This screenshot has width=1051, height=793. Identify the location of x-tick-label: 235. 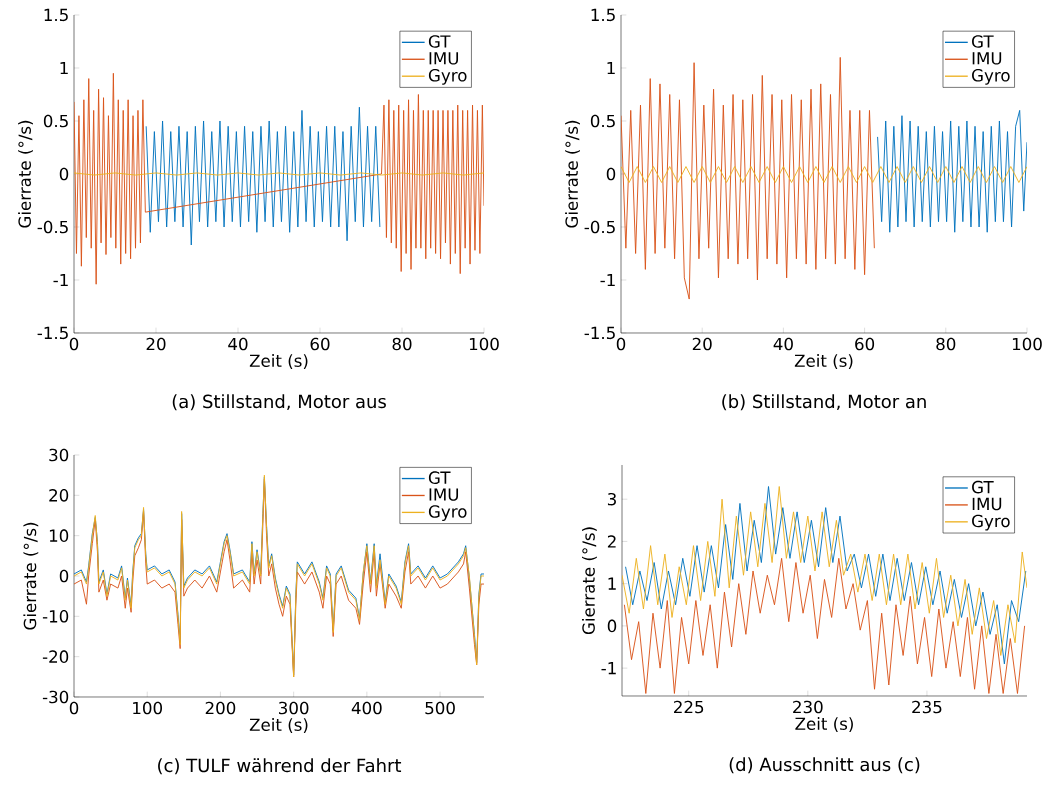
(927, 707).